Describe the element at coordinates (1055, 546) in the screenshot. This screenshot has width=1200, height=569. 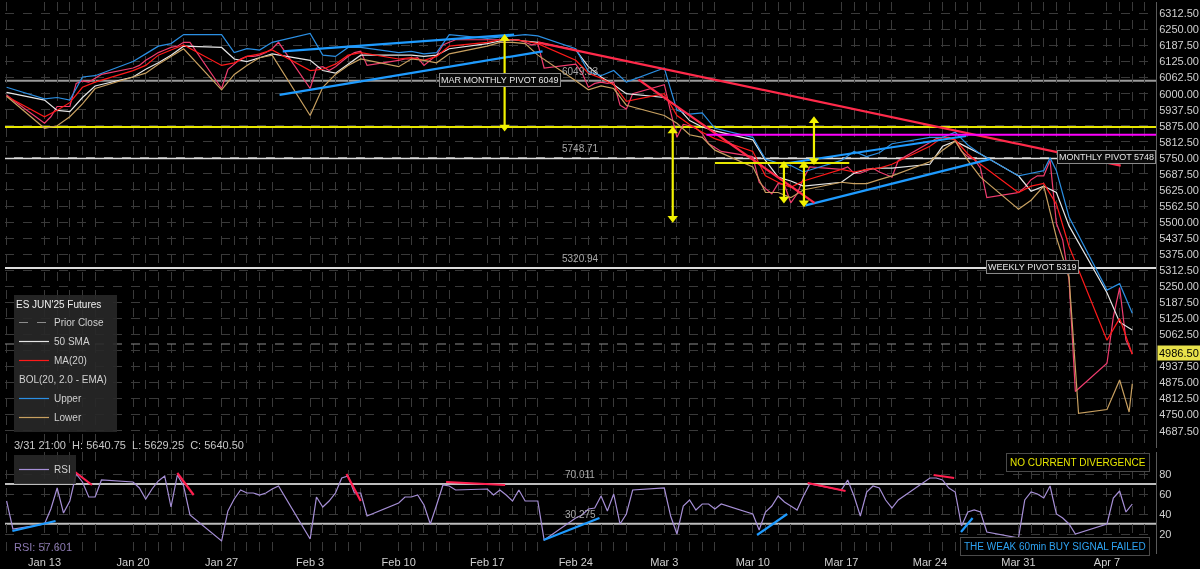
I see `annotation: THE WEAK 60min BUY SIGNAL FAILED` at that location.